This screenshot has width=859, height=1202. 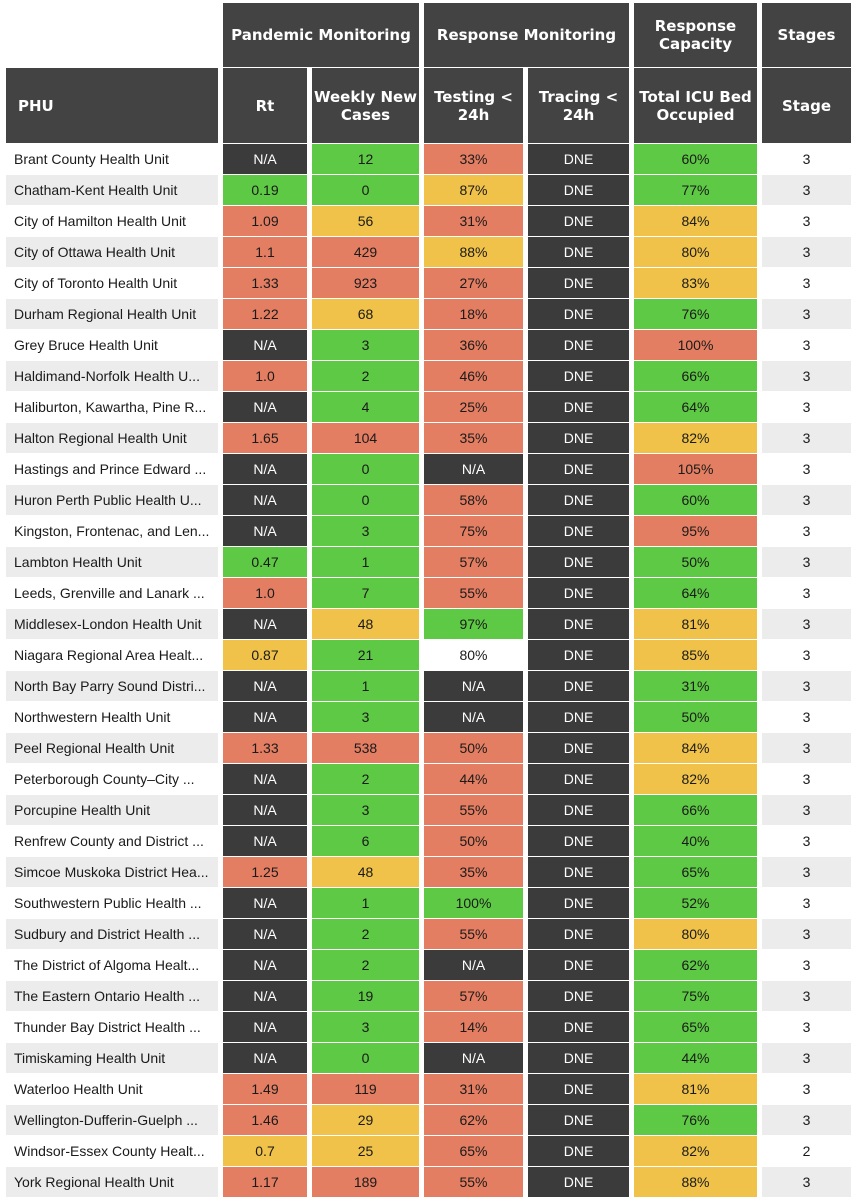 What do you see at coordinates (365, 996) in the screenshot?
I see `weekly-cases-cell: 19` at bounding box center [365, 996].